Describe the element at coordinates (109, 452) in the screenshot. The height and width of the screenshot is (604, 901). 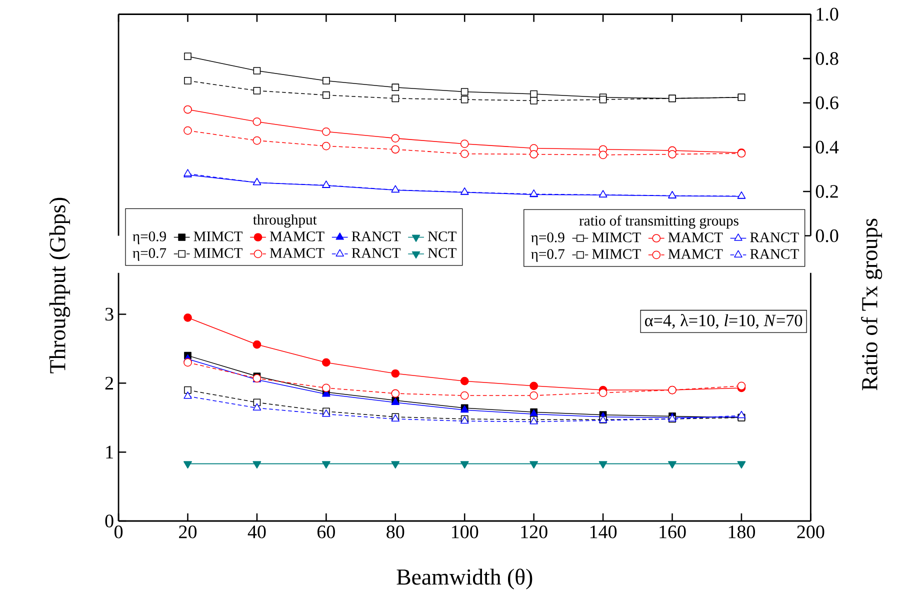
I see `y-tick-label: 1` at that location.